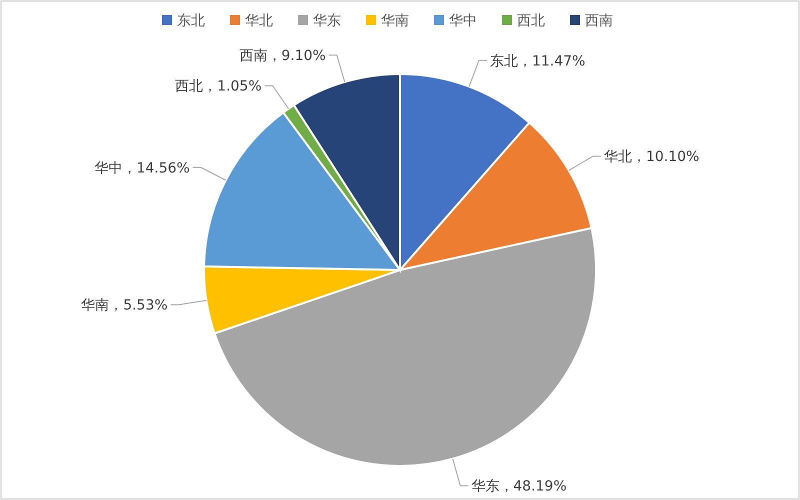 Image resolution: width=800 pixels, height=500 pixels. Describe the element at coordinates (282, 56) in the screenshot. I see `data-label: 西南，9.10%` at that location.